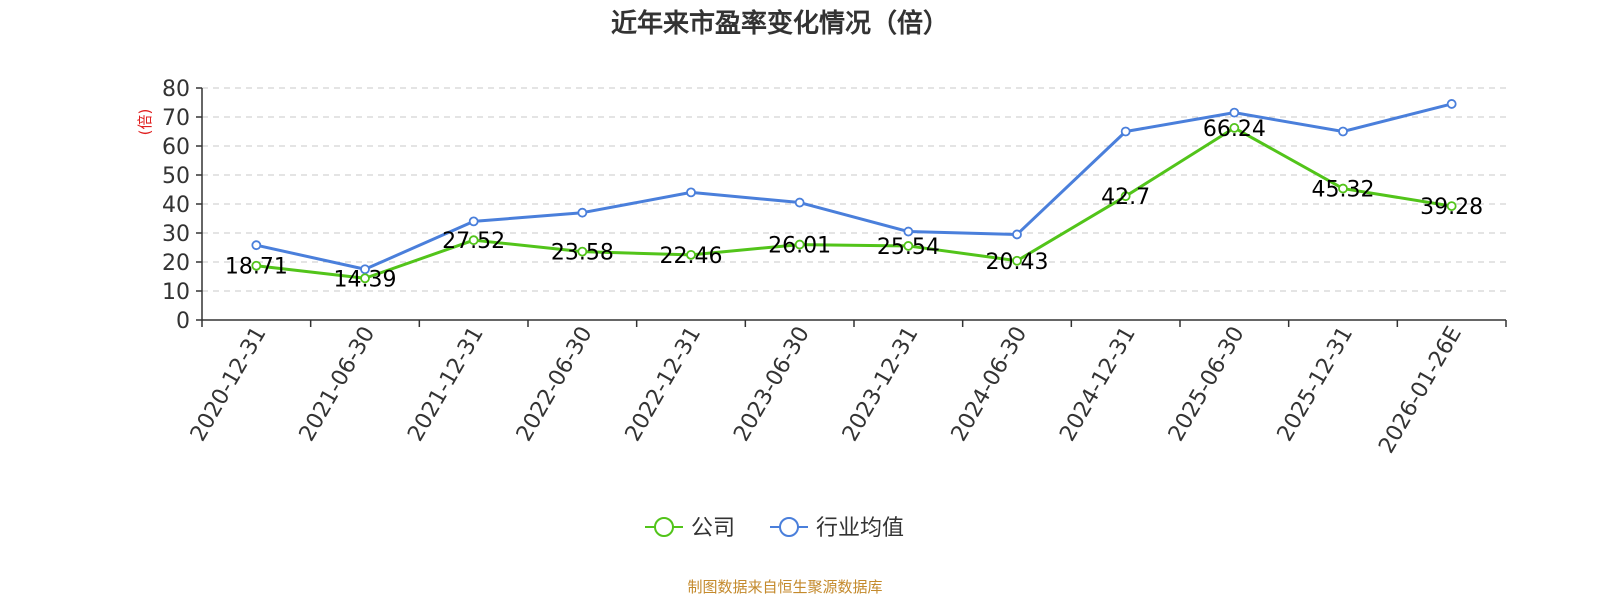 Image resolution: width=1600 pixels, height=600 pixels. What do you see at coordinates (881, 384) in the screenshot?
I see `x-tick-label: 2023-12-31` at bounding box center [881, 384].